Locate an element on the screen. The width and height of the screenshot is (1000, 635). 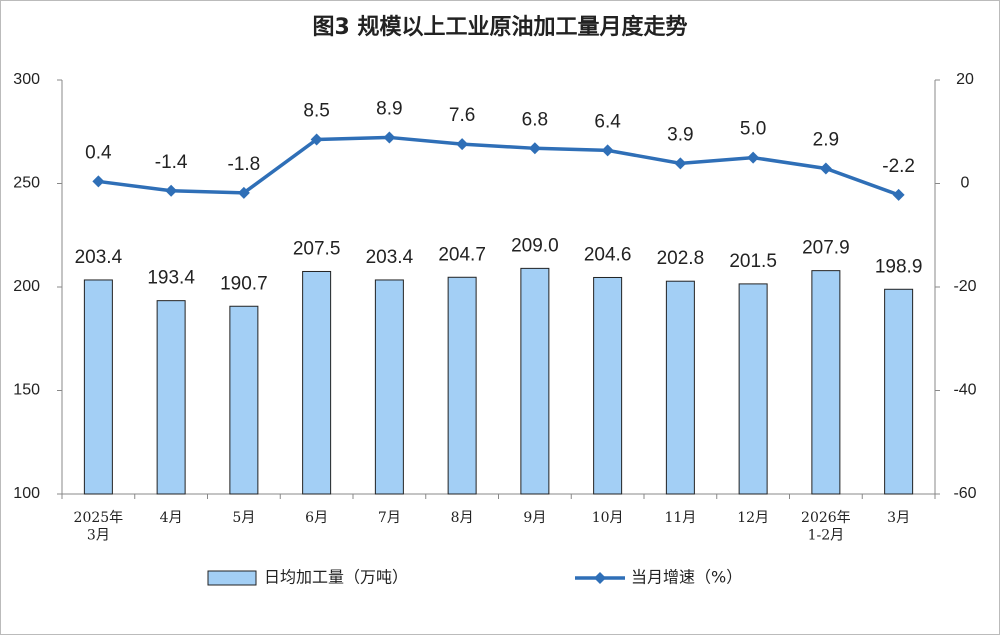
x-tick-label: 11月 is located at coordinates (680, 518).